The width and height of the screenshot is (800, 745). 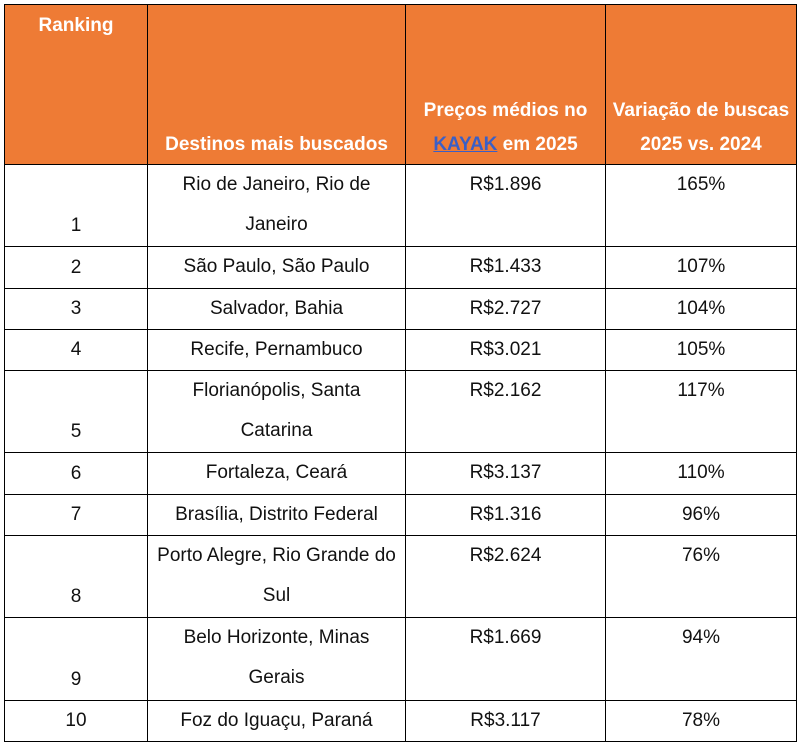 What do you see at coordinates (537, 144) in the screenshot?
I see `header-precos-suffix: em 2025` at bounding box center [537, 144].